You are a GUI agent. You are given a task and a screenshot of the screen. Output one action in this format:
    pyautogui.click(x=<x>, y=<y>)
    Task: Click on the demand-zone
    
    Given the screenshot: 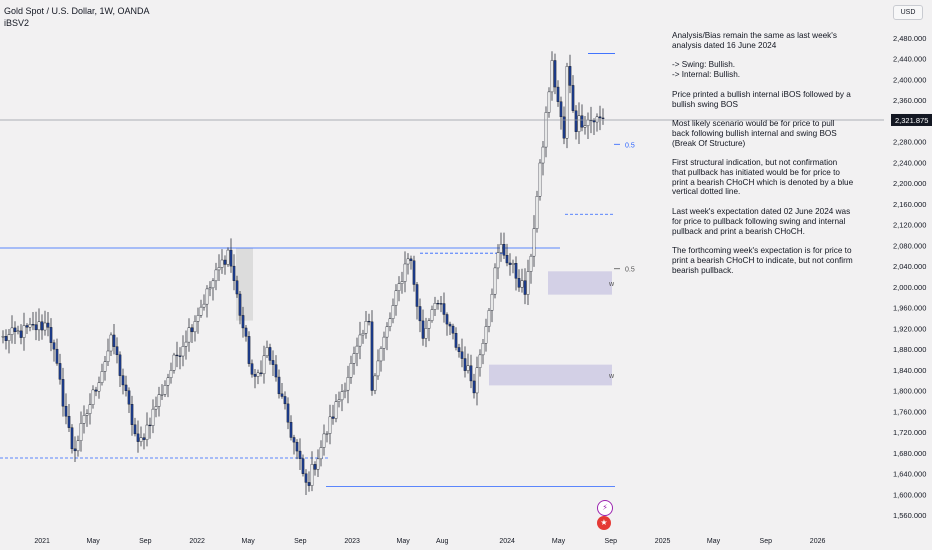 What is the action you would take?
    pyautogui.click(x=580, y=283)
    